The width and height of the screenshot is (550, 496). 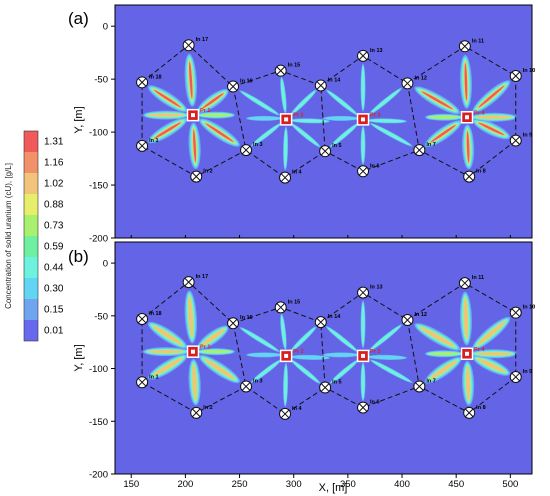 What do you see at coordinates (375, 115) in the screenshot?
I see `production-well-label: Pr 3` at bounding box center [375, 115].